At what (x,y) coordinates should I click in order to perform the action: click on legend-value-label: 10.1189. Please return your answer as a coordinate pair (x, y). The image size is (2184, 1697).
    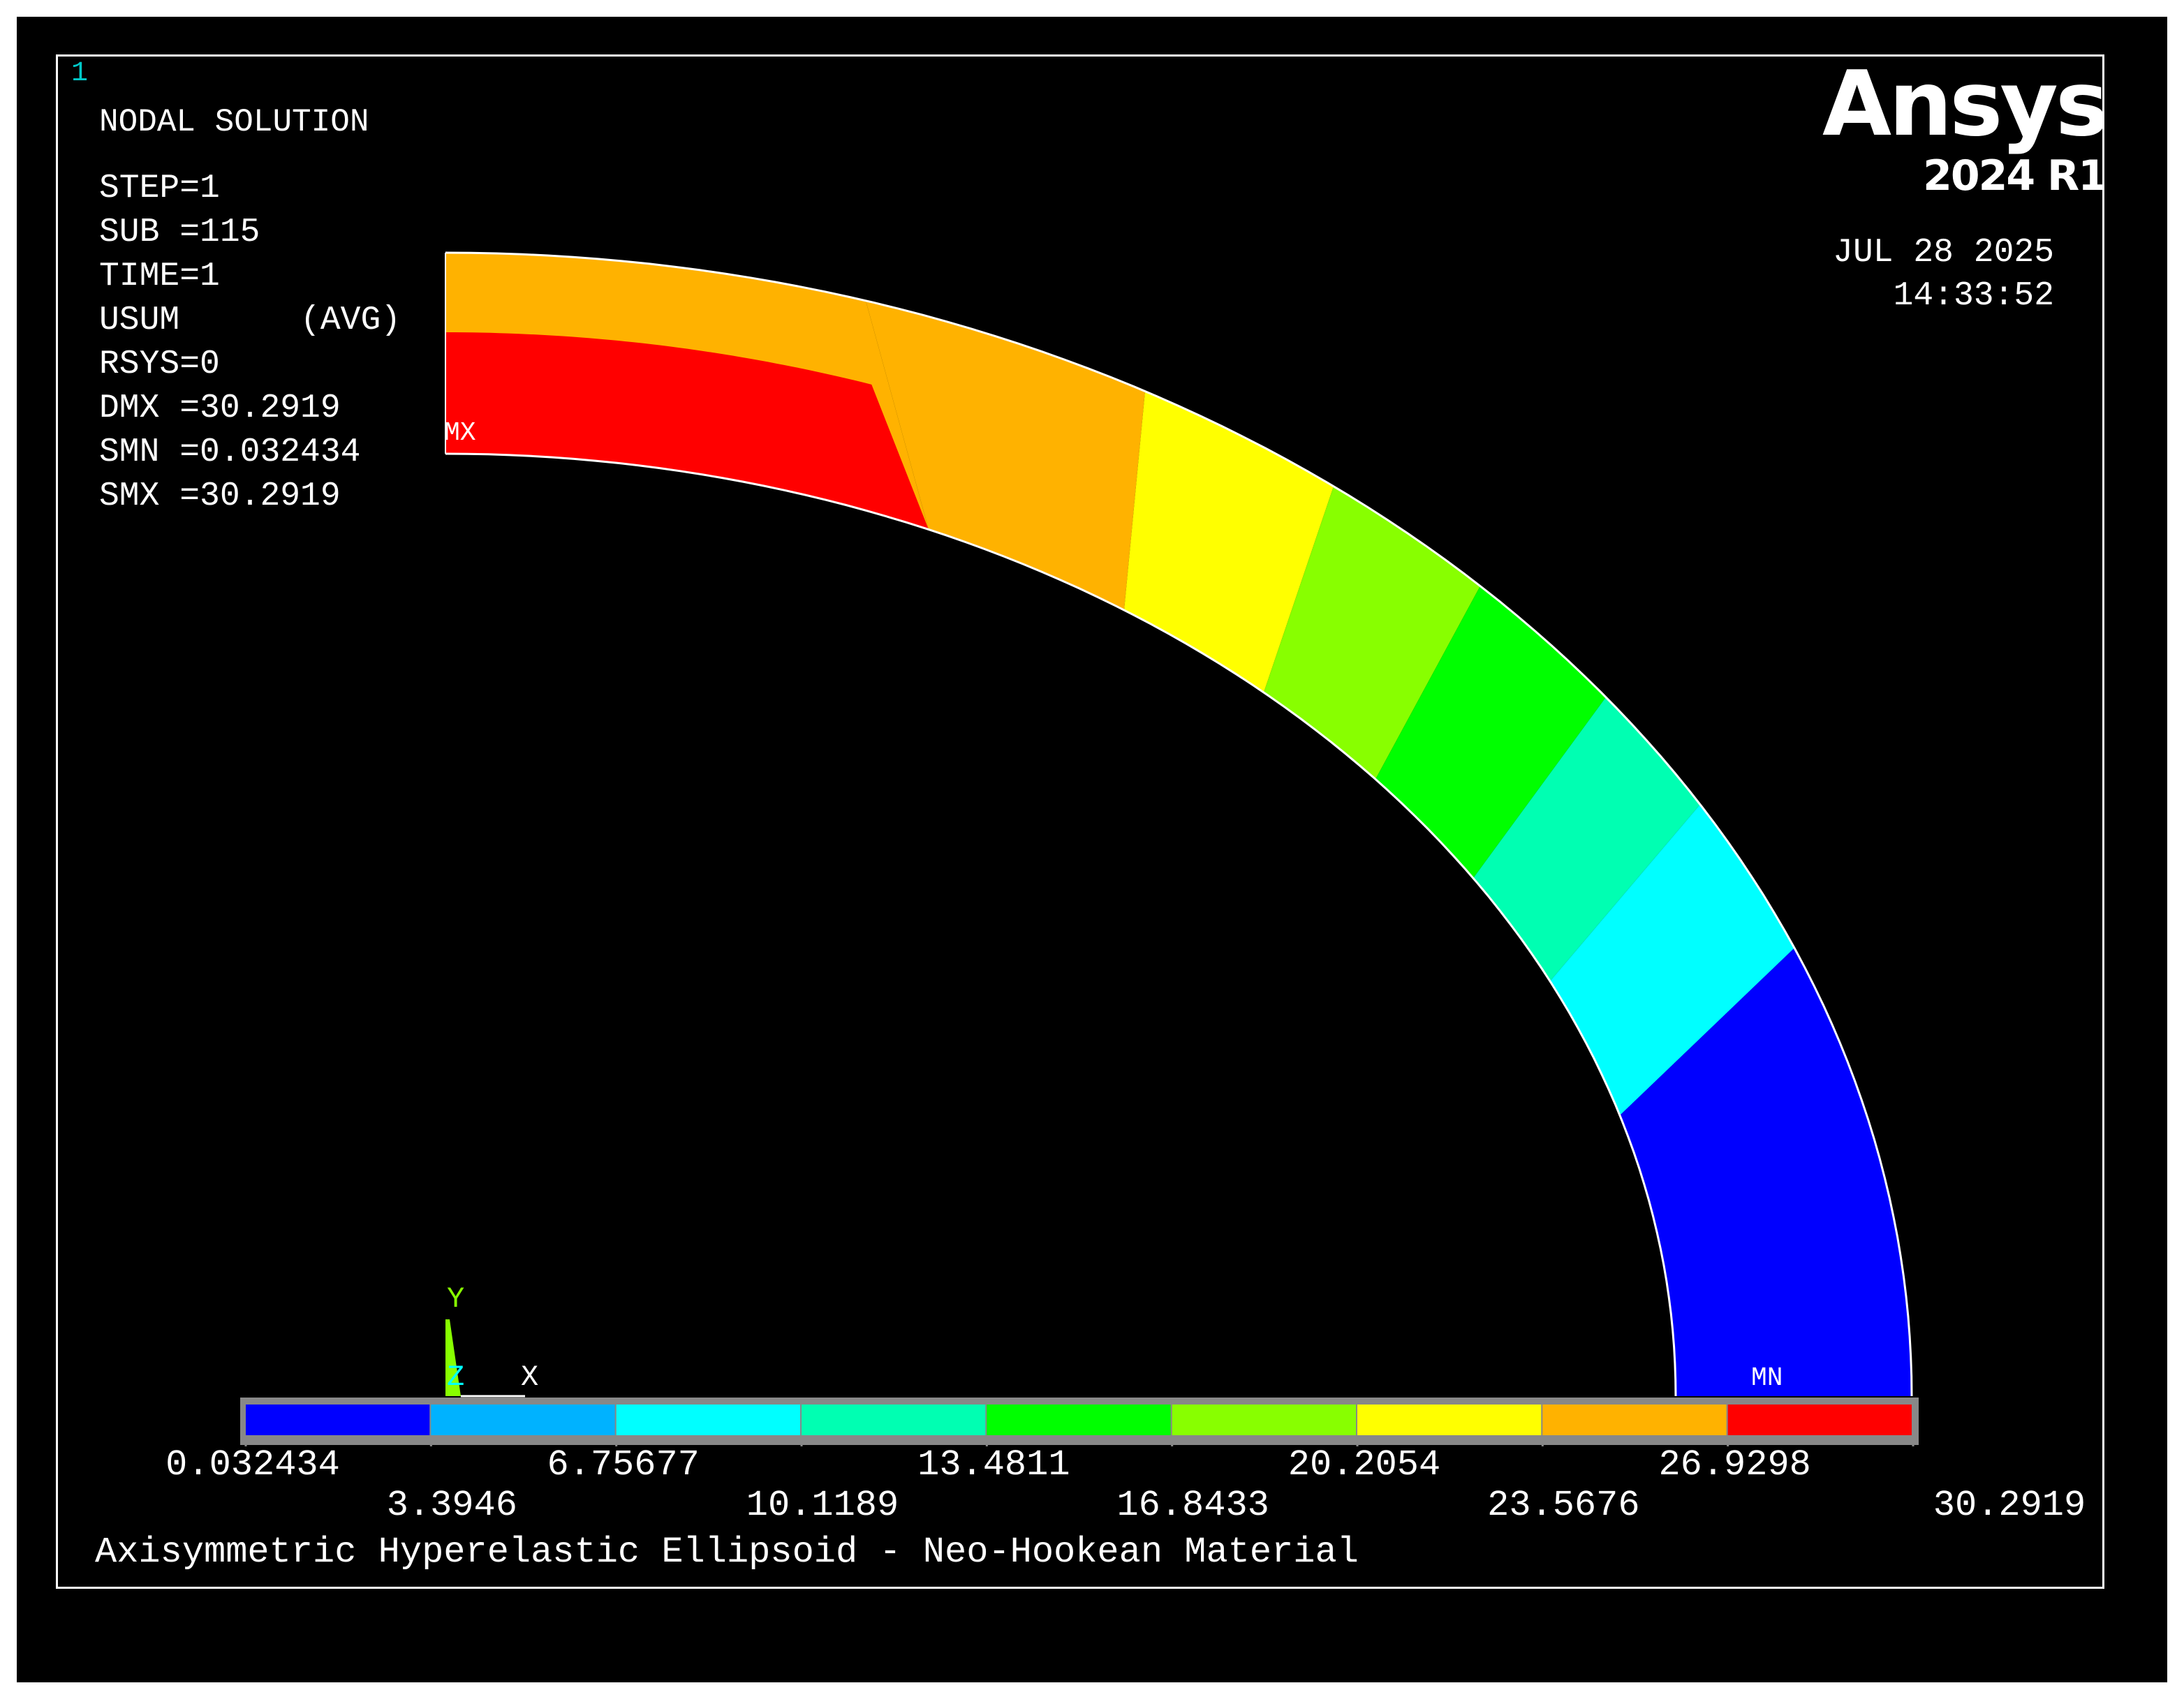
    Looking at the image, I should click on (823, 1505).